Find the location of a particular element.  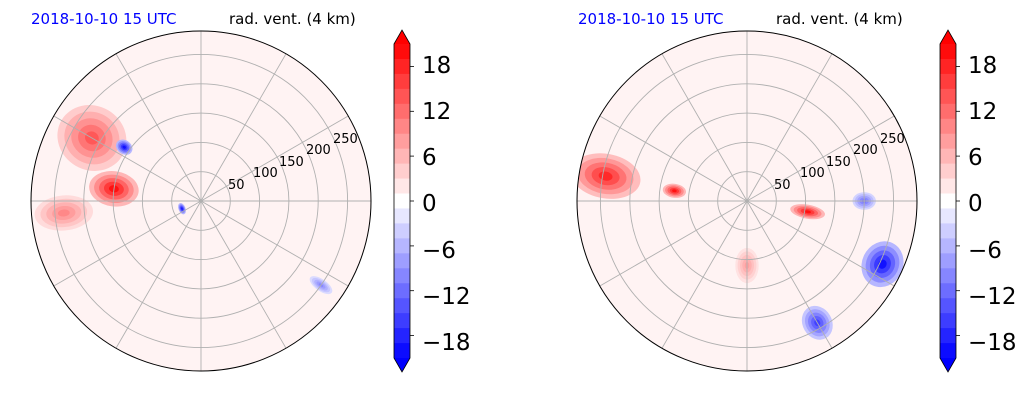

panel-1-radial-label: 150 is located at coordinates (291, 162).